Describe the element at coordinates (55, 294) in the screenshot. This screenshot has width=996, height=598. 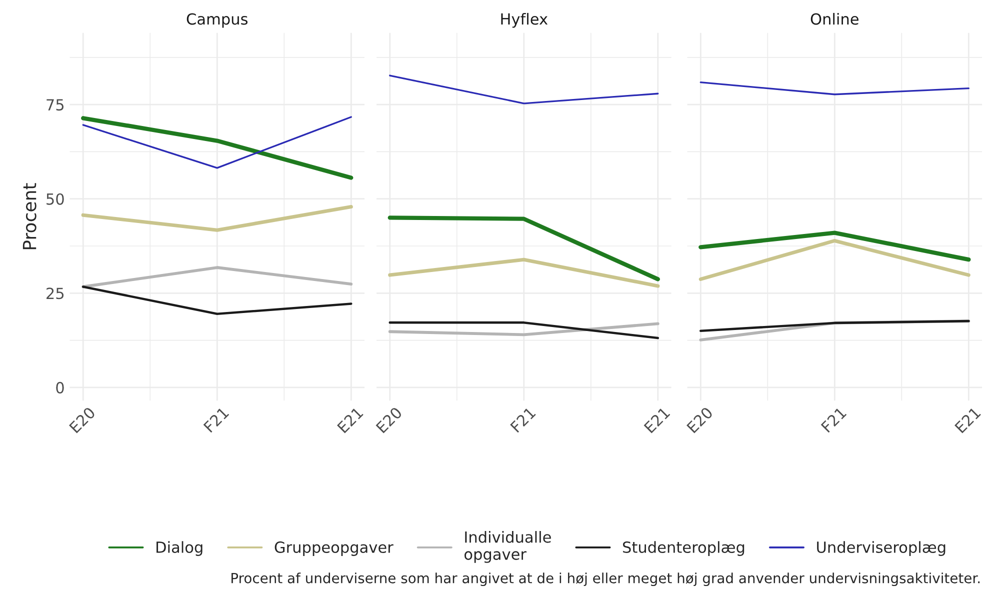
I see `y-tick-label: 25` at that location.